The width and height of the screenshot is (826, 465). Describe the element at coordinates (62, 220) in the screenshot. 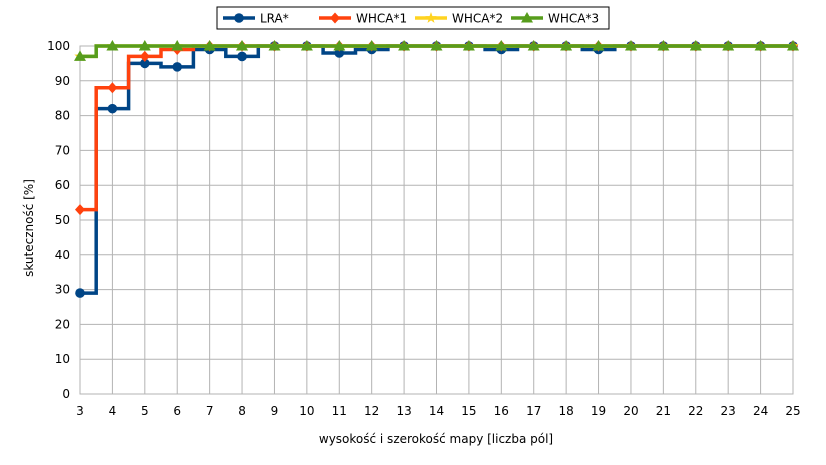

I see `y-tick-label: 50` at that location.